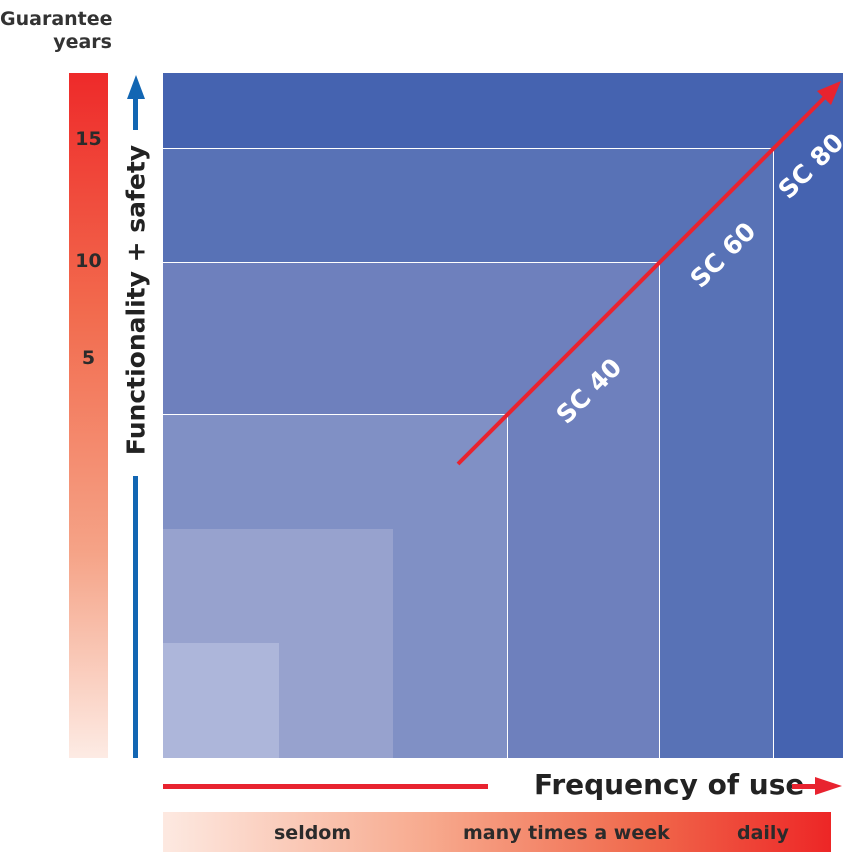 The image size is (843, 852). Describe the element at coordinates (88, 139) in the screenshot. I see `guarantee-tick-15: 15` at that location.